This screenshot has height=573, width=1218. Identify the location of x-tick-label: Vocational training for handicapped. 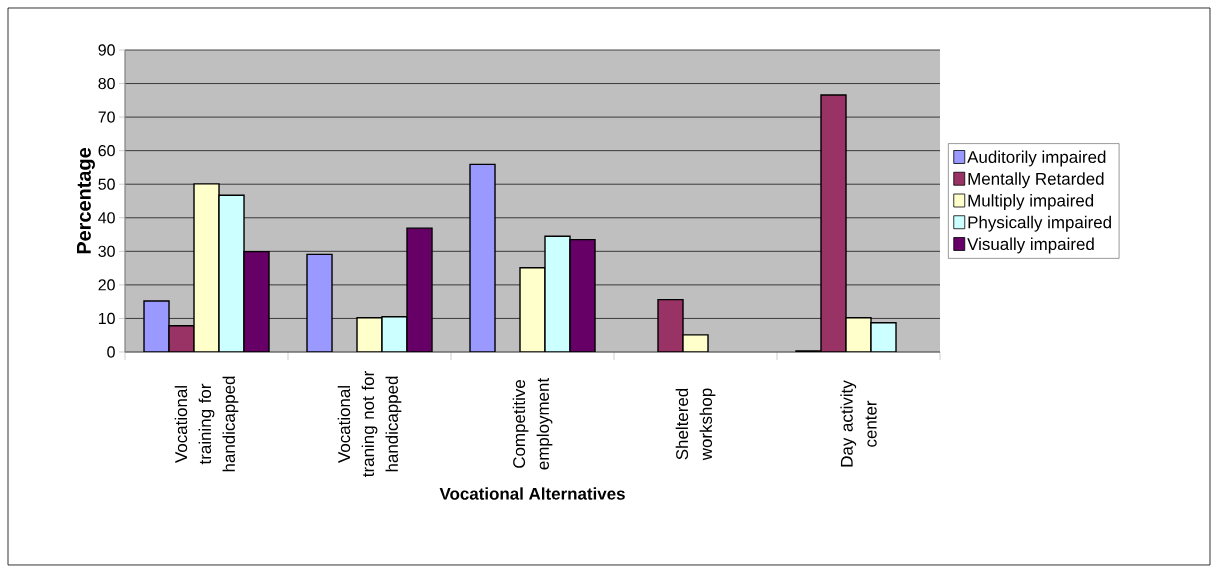
(206, 424).